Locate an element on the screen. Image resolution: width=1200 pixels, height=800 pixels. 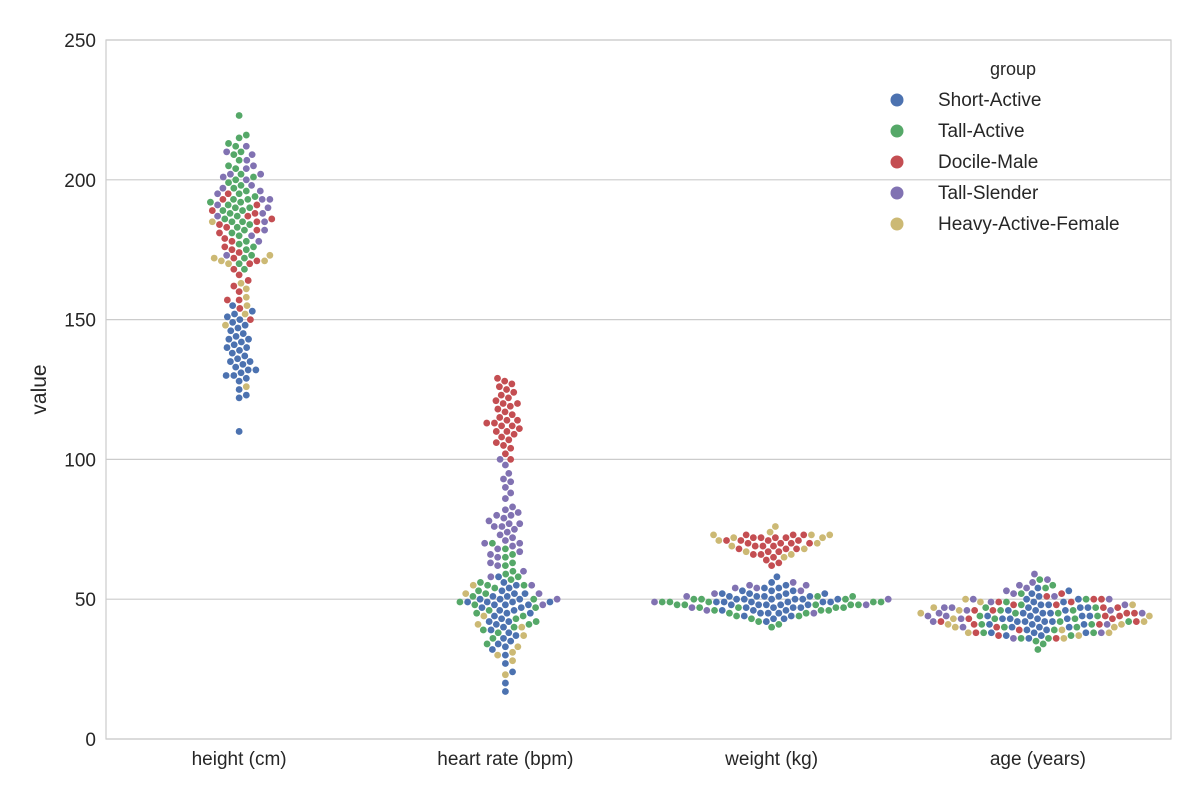
y-tick-label: 150 is located at coordinates (80, 321).